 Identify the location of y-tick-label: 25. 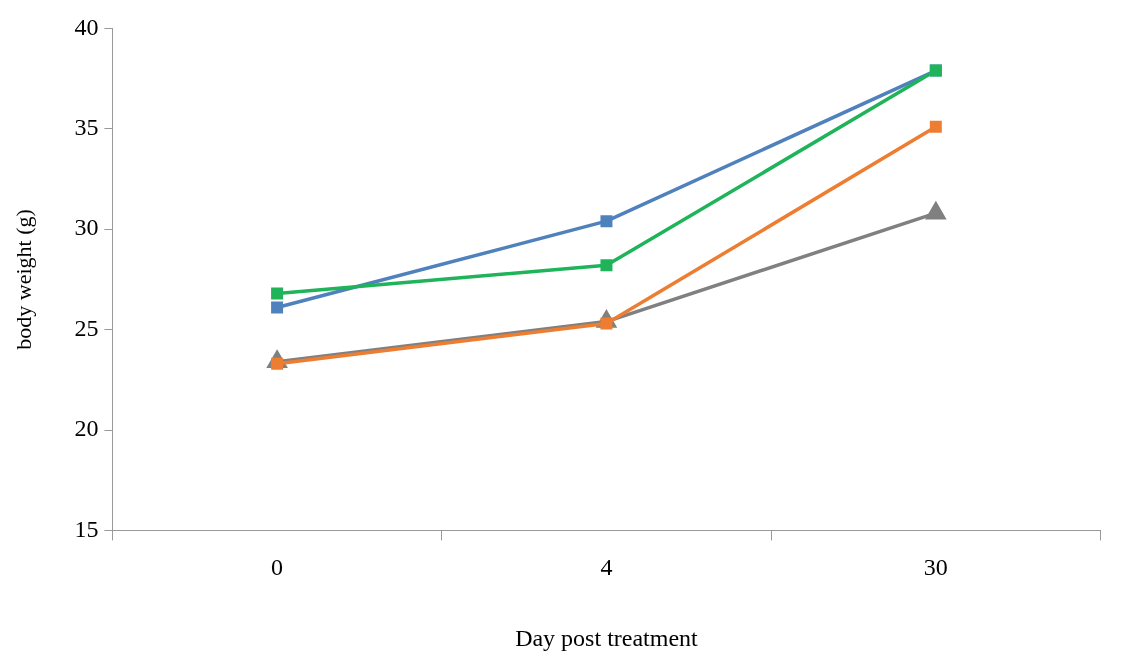
(86, 327).